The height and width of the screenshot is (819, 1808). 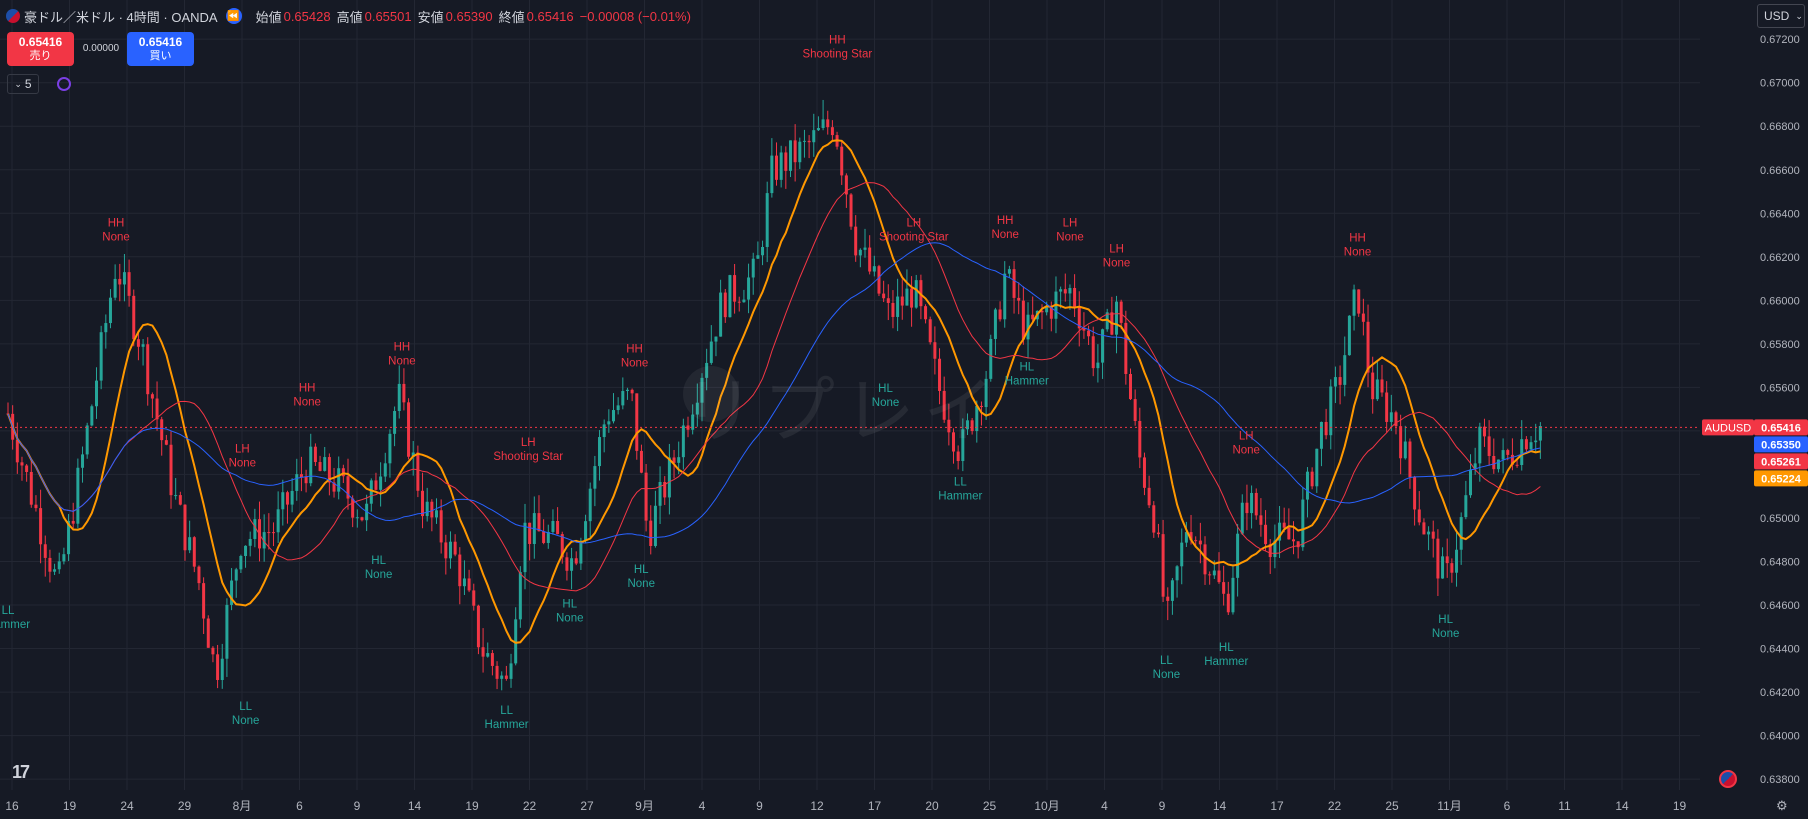 What do you see at coordinates (1780, 606) in the screenshot?
I see `y-tick-label: 0.64600` at bounding box center [1780, 606].